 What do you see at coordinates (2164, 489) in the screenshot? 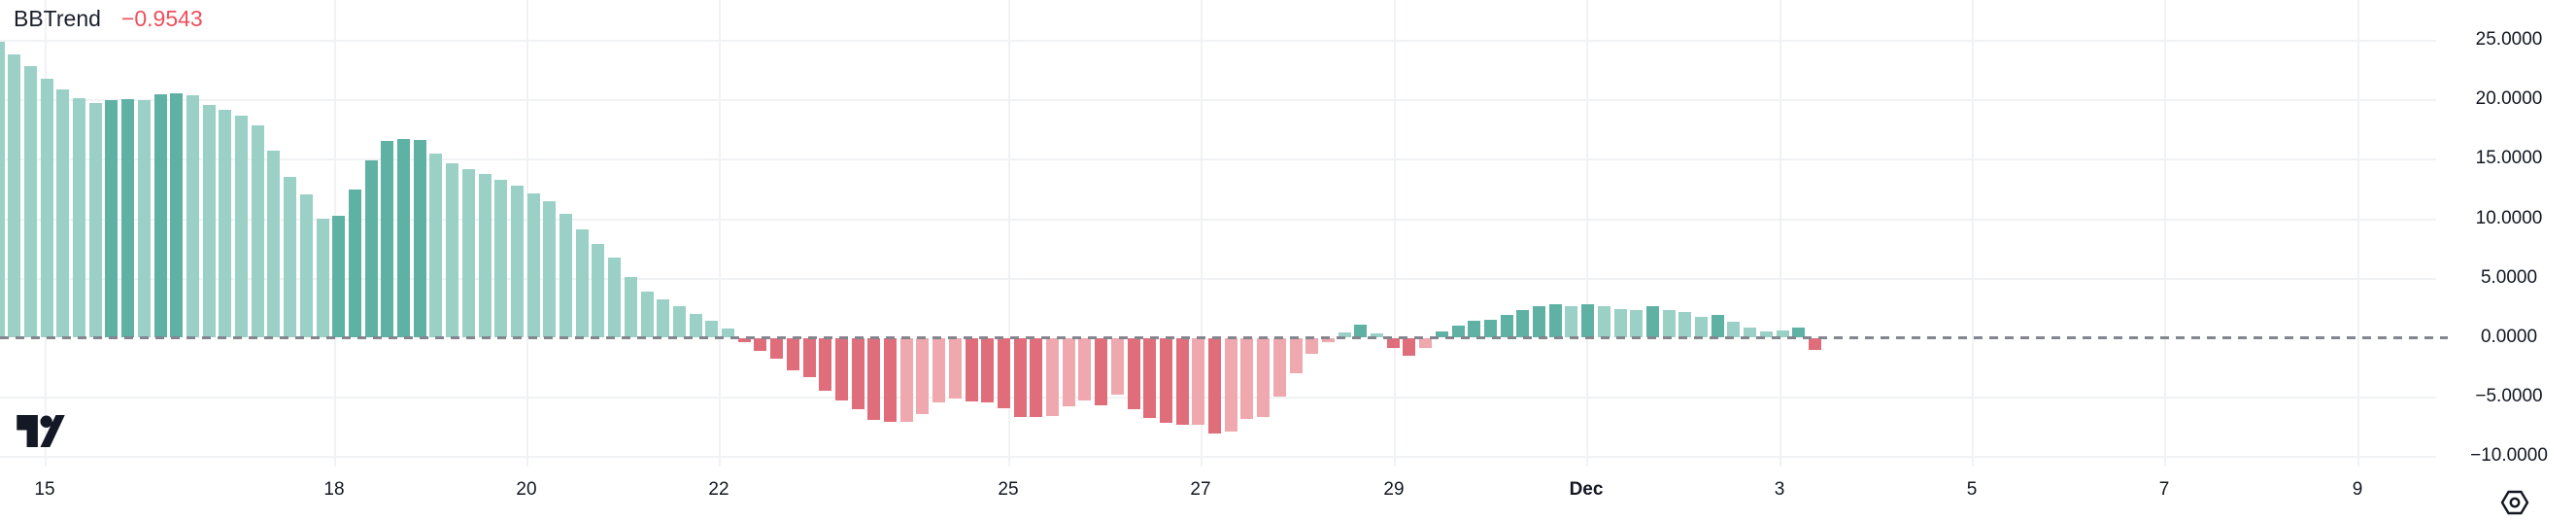
I see `time-scale-label: 7` at bounding box center [2164, 489].